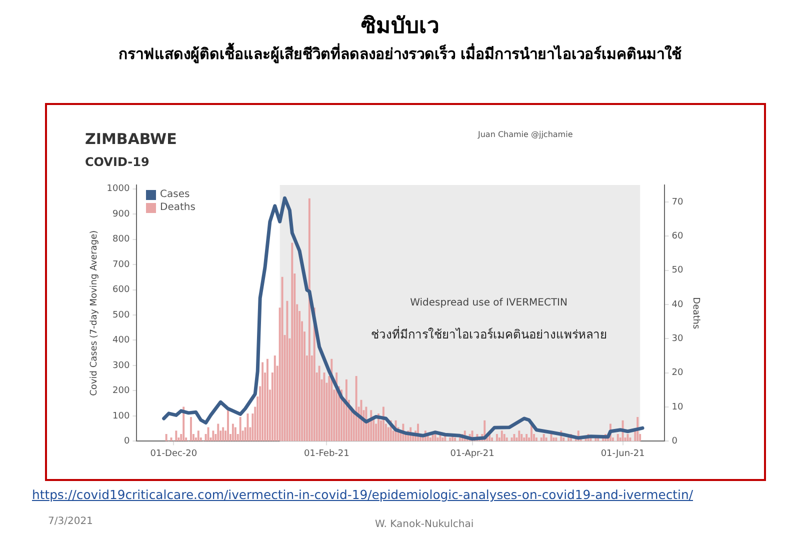 This screenshot has height=538, width=800. I want to click on text: ZIMBABWE, so click(131, 139).